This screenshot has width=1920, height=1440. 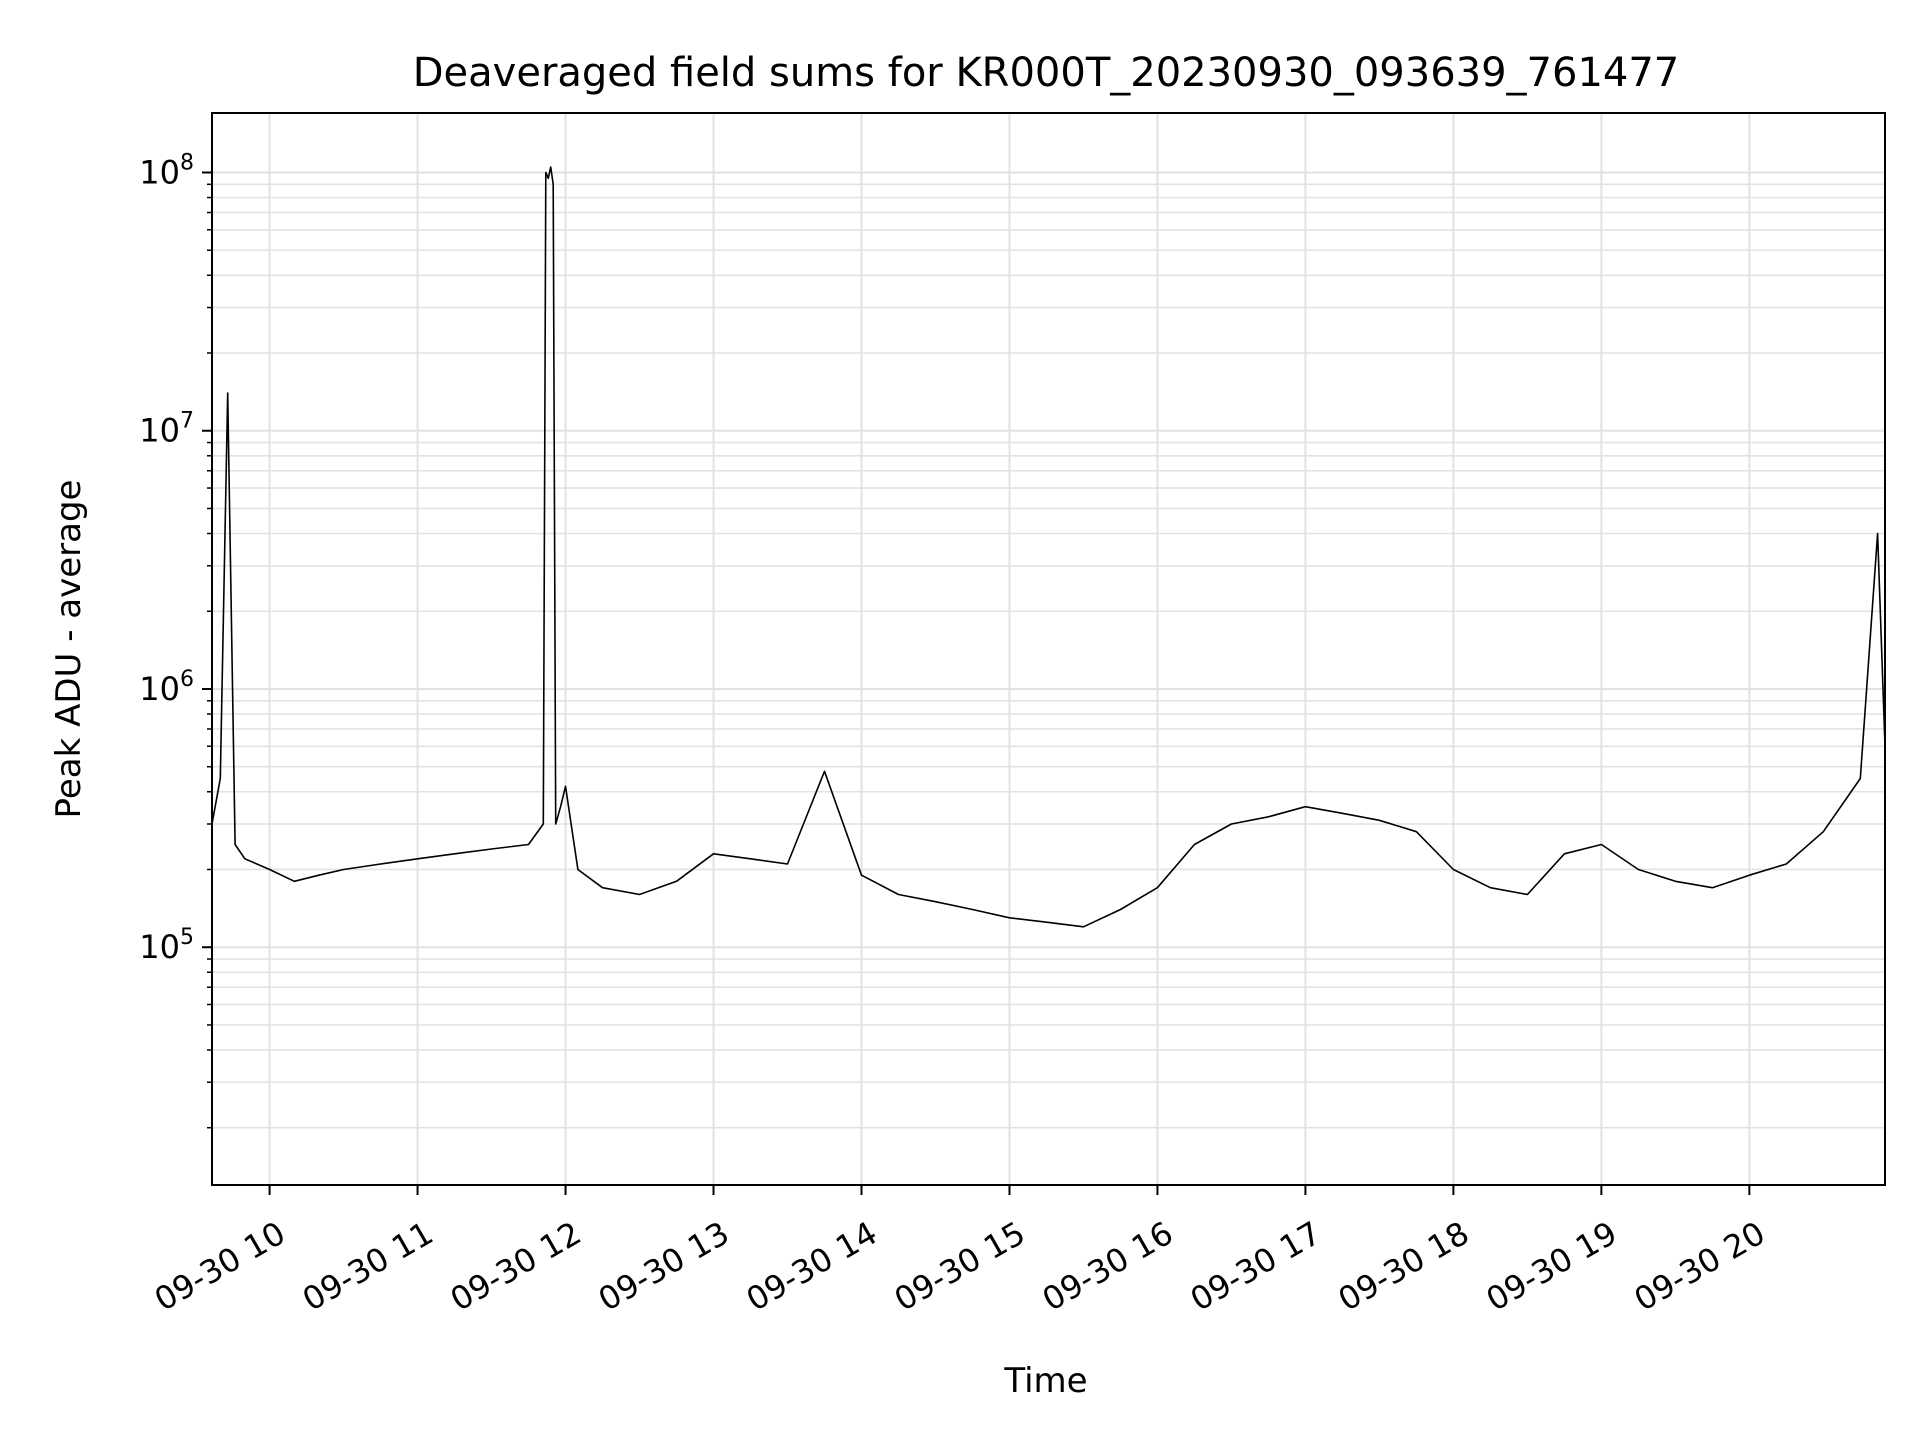 I want to click on y-tick-label: 106, so click(x=166, y=687).